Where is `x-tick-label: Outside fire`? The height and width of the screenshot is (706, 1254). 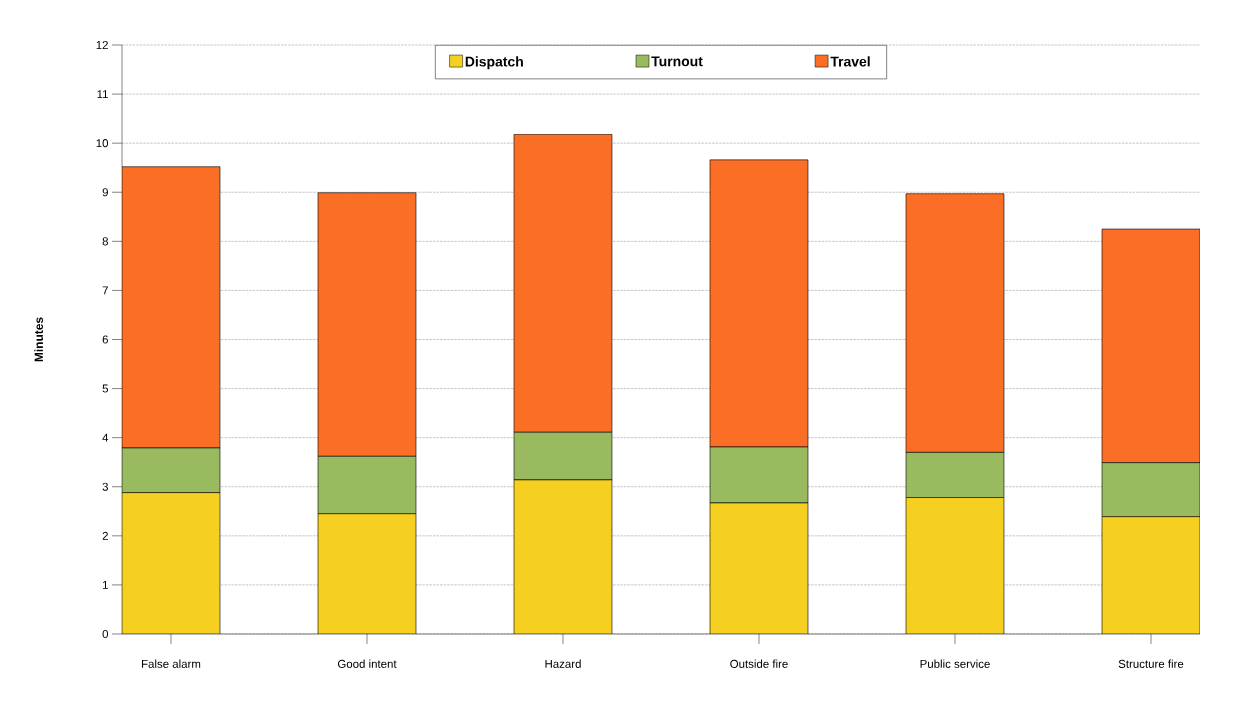 x-tick-label: Outside fire is located at coordinates (759, 663).